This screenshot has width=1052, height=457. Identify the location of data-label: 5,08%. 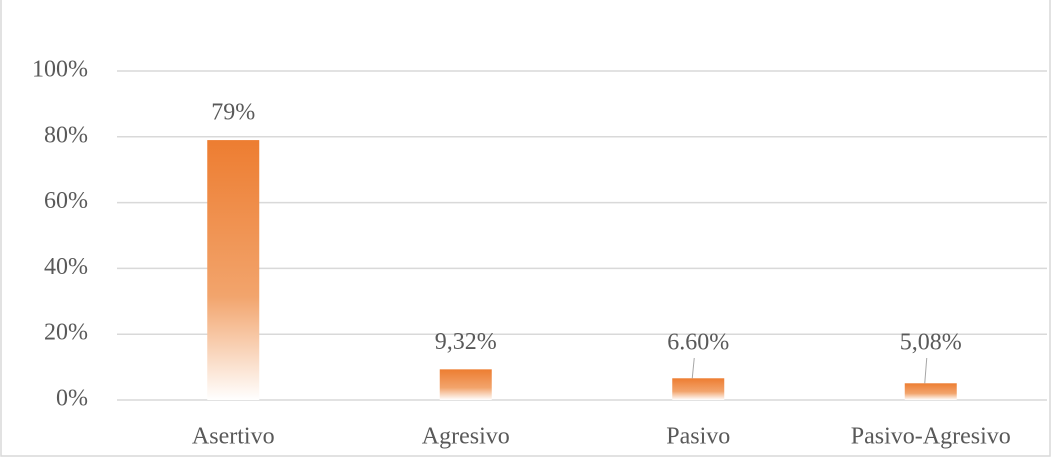
(931, 343).